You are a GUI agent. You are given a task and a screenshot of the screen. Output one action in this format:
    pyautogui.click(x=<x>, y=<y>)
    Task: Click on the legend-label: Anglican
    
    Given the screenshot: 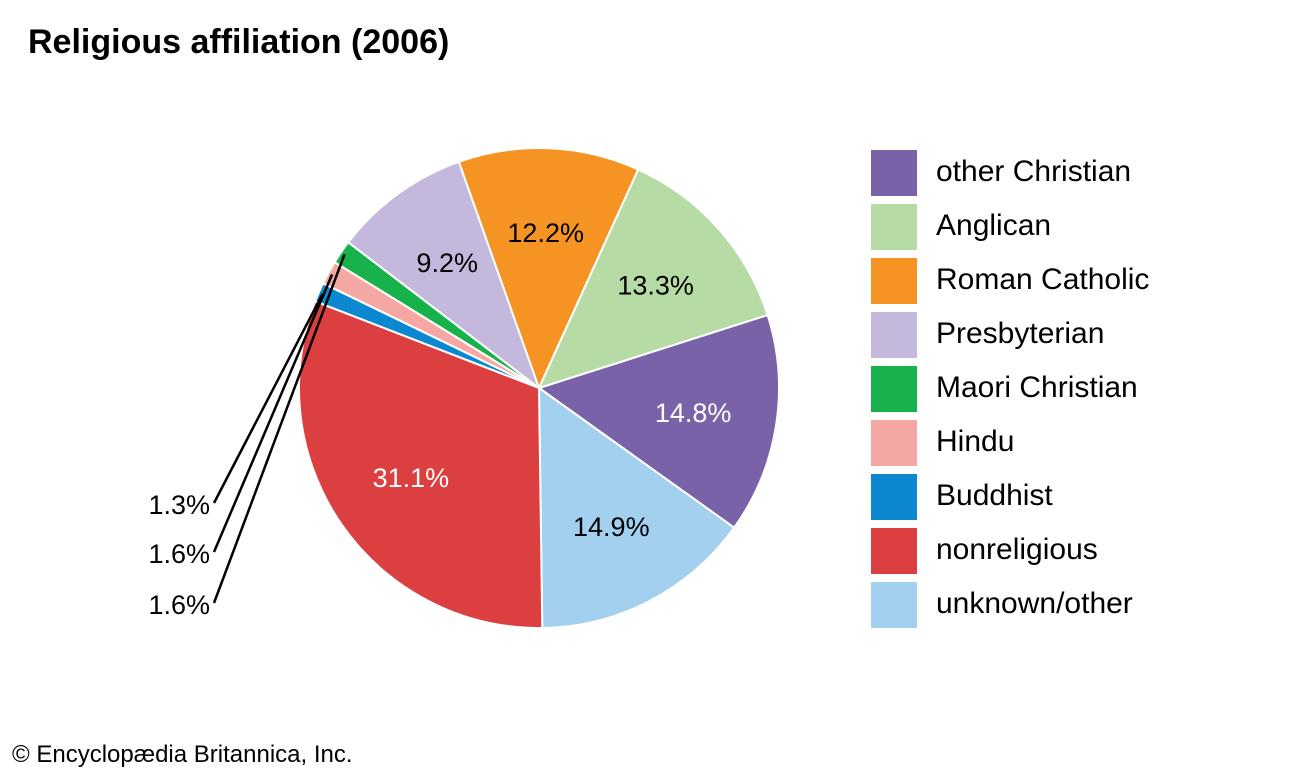 What is the action you would take?
    pyautogui.click(x=994, y=225)
    